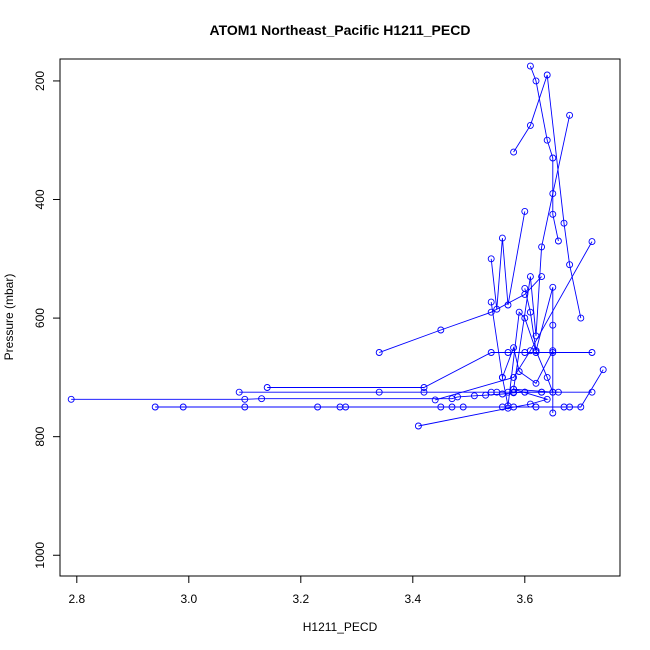 This screenshot has width=650, height=650. Describe the element at coordinates (76, 599) in the screenshot. I see `x-tick-label: 2.8` at that location.